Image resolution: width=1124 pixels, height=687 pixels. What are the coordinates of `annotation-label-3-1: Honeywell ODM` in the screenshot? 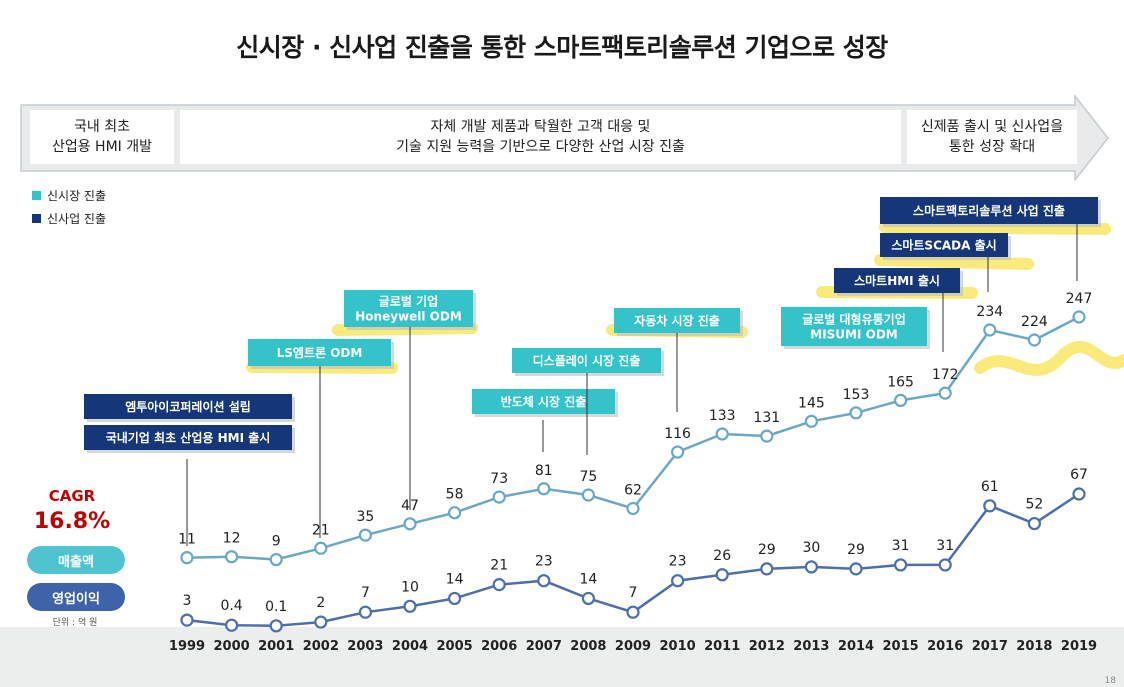 It's located at (408, 317).